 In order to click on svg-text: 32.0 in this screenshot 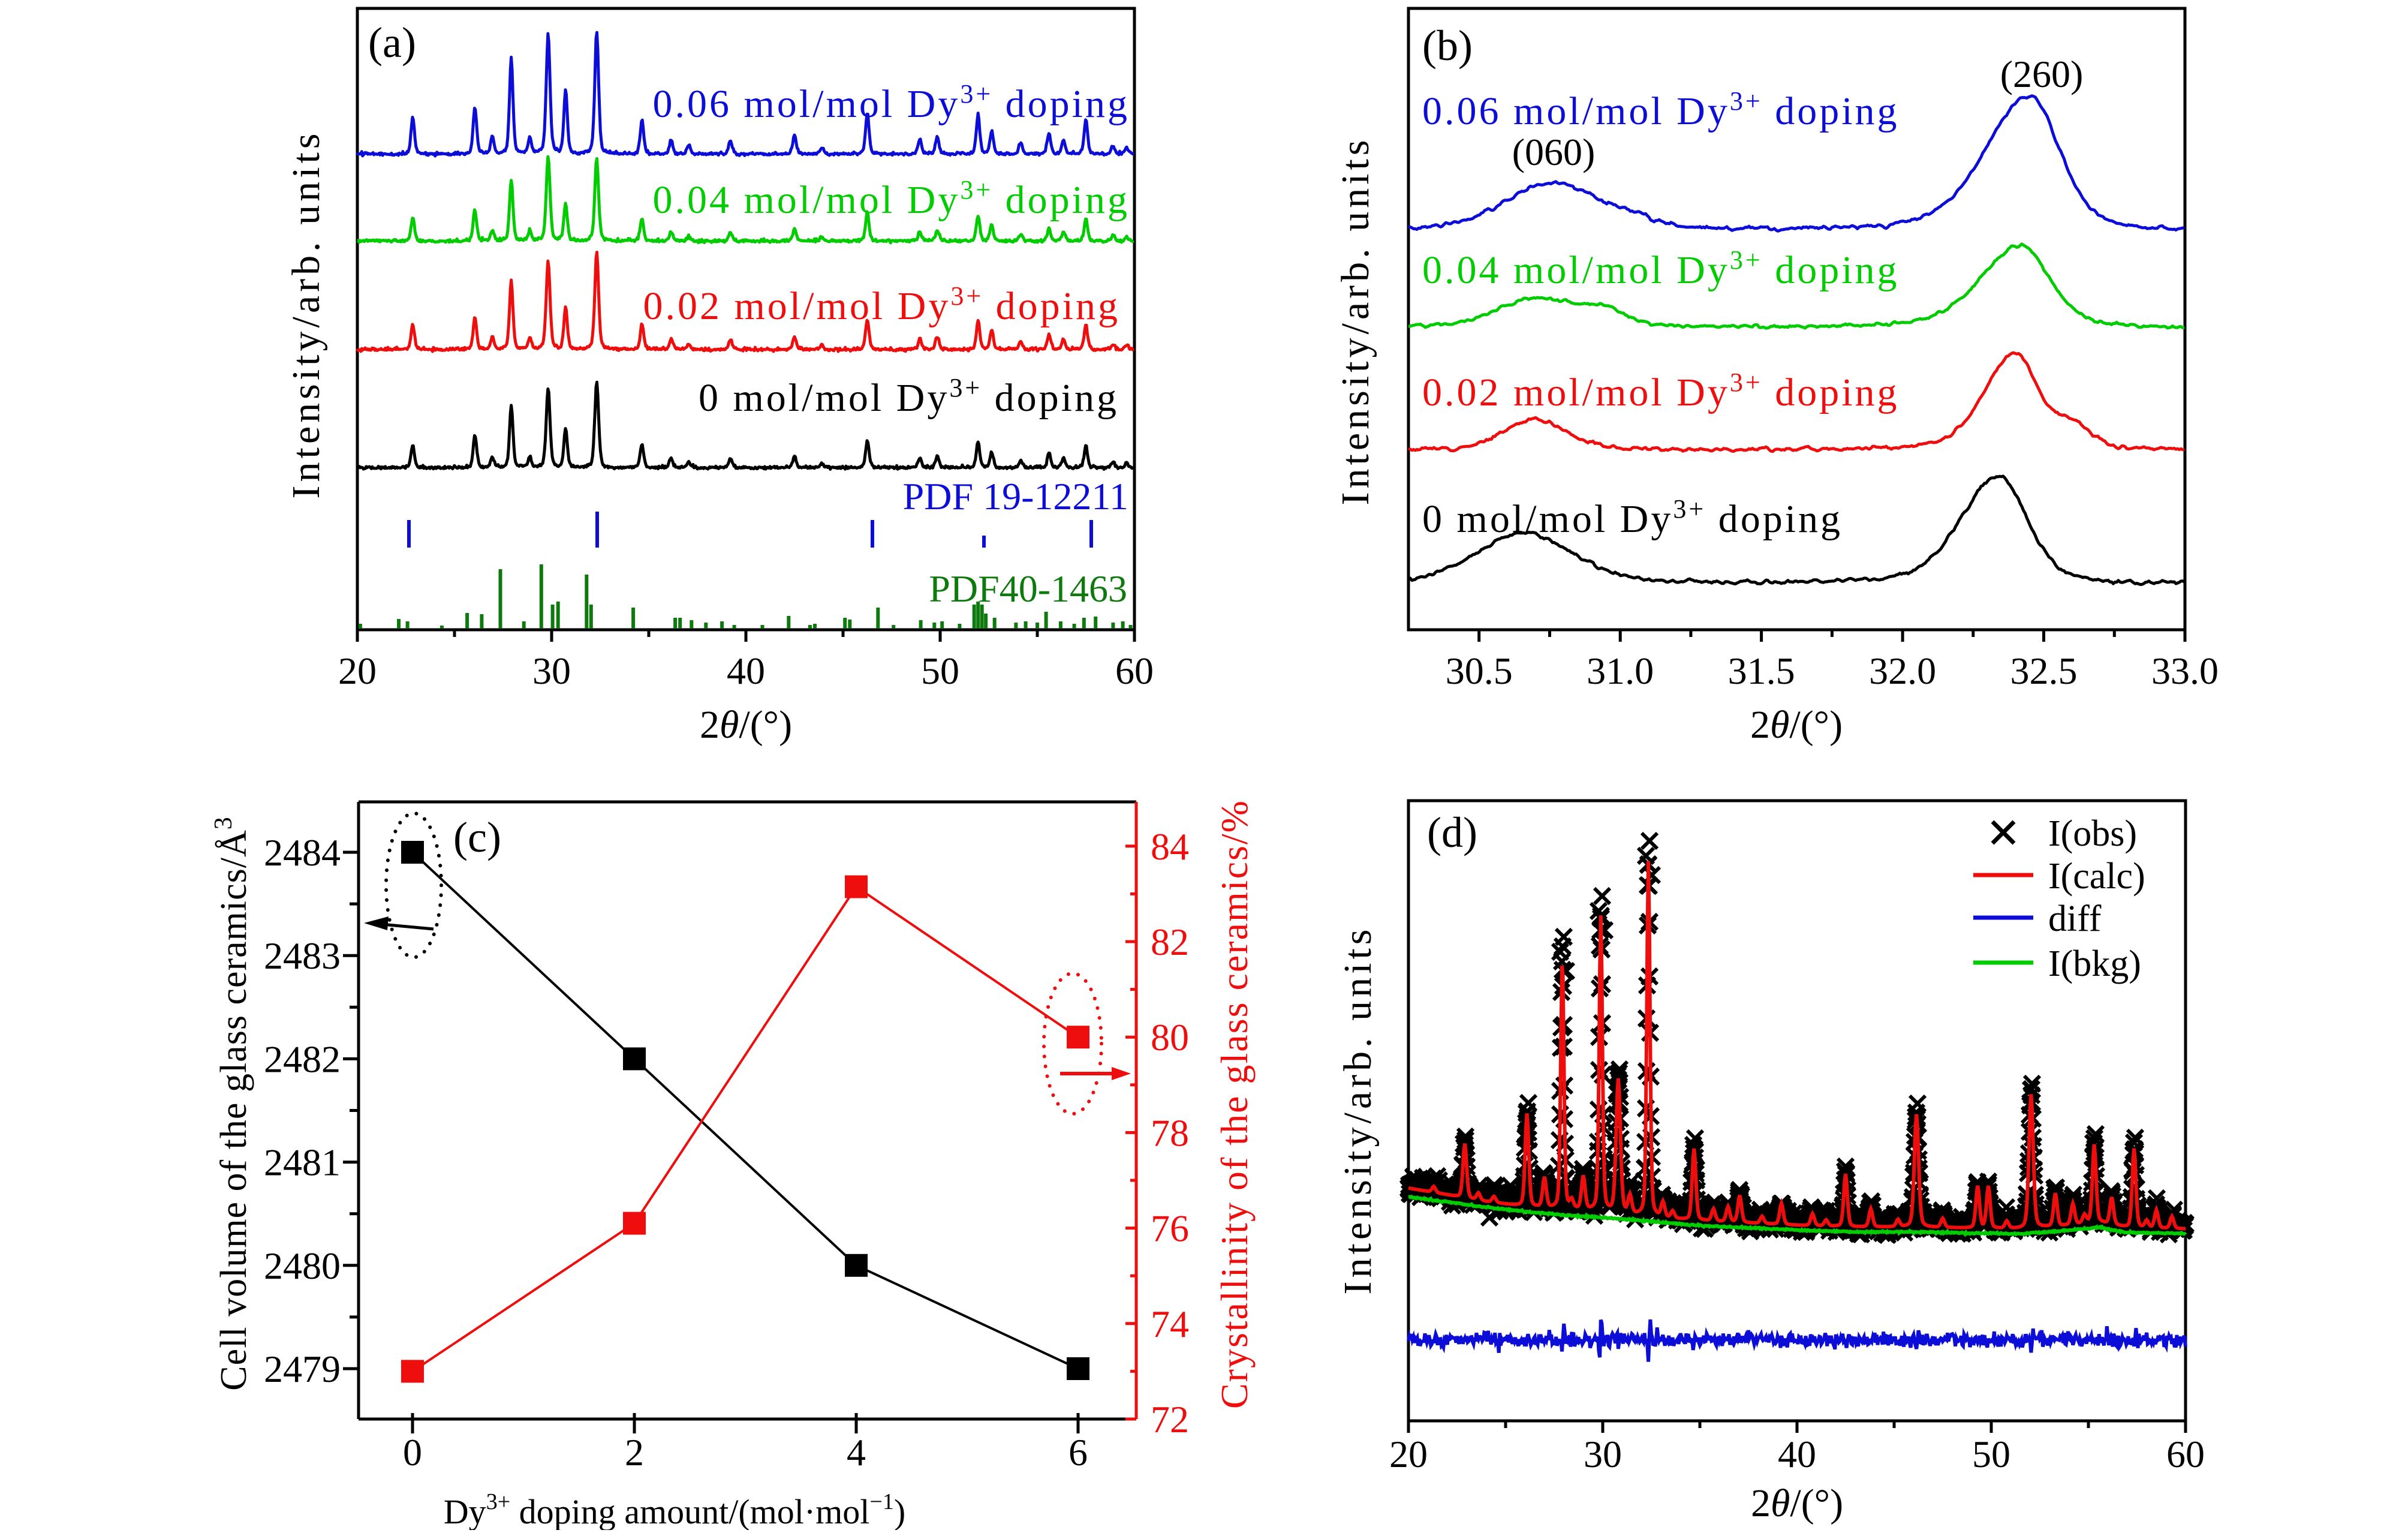, I will do `click(1902, 671)`.